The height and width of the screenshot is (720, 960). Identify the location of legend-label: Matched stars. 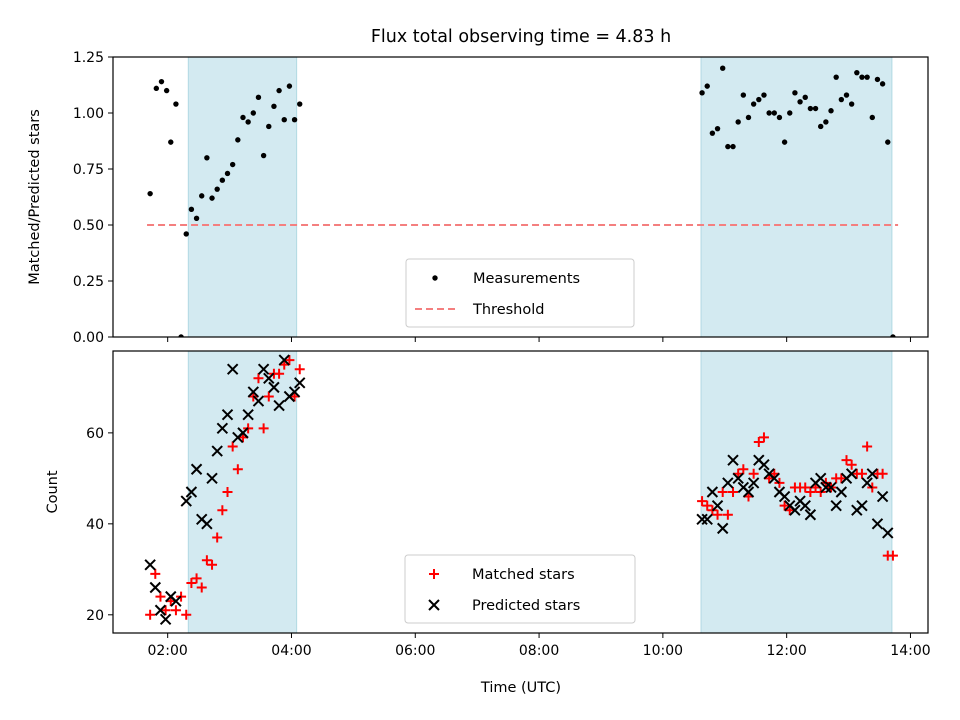
(523, 575).